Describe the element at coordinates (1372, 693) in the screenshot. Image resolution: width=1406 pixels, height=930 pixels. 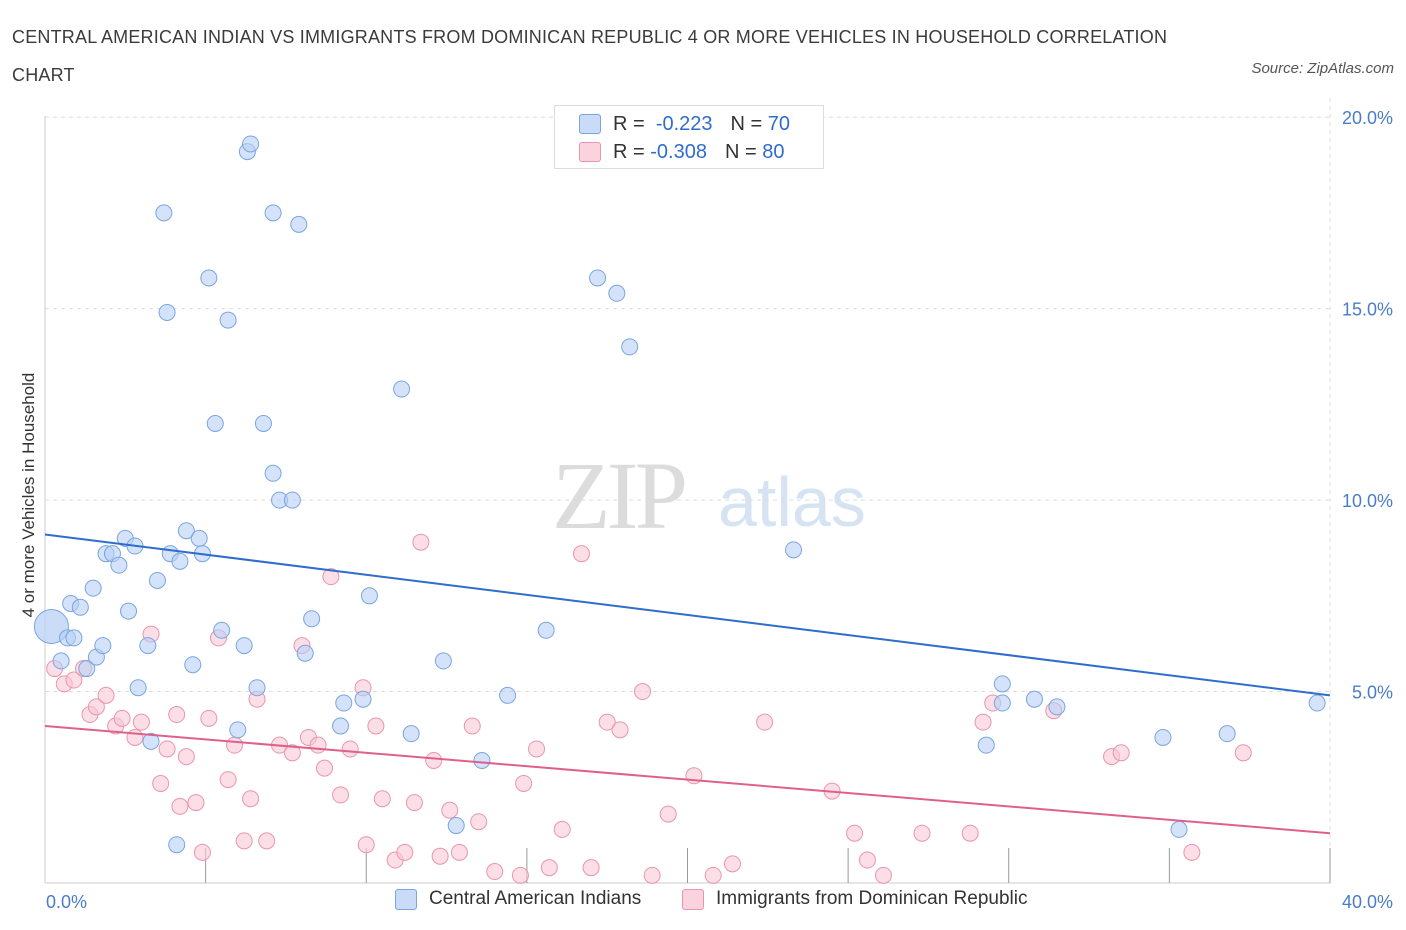
I see `y-tick-label: 5.0%` at that location.